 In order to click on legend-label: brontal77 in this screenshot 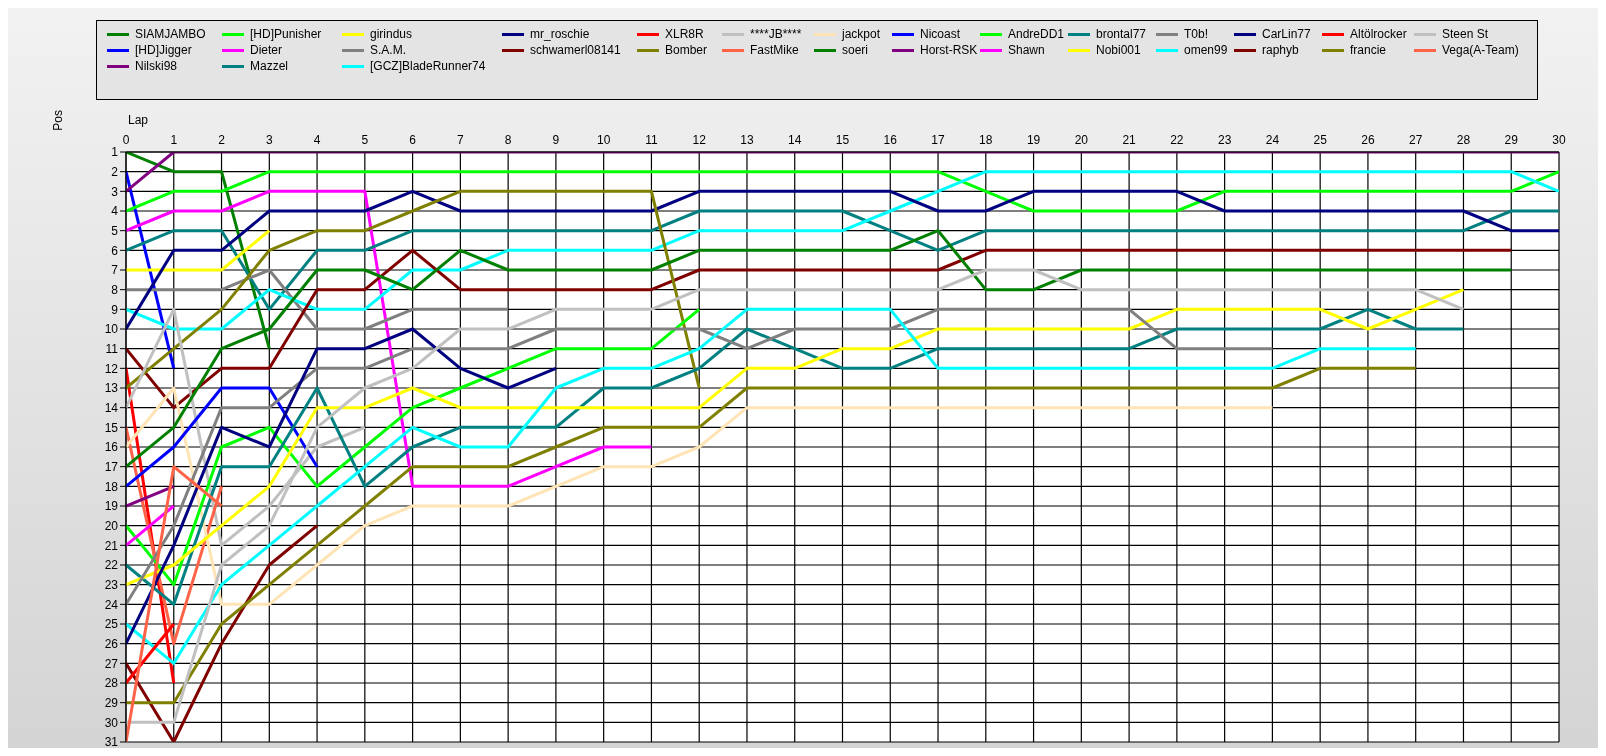, I will do `click(1121, 34)`.